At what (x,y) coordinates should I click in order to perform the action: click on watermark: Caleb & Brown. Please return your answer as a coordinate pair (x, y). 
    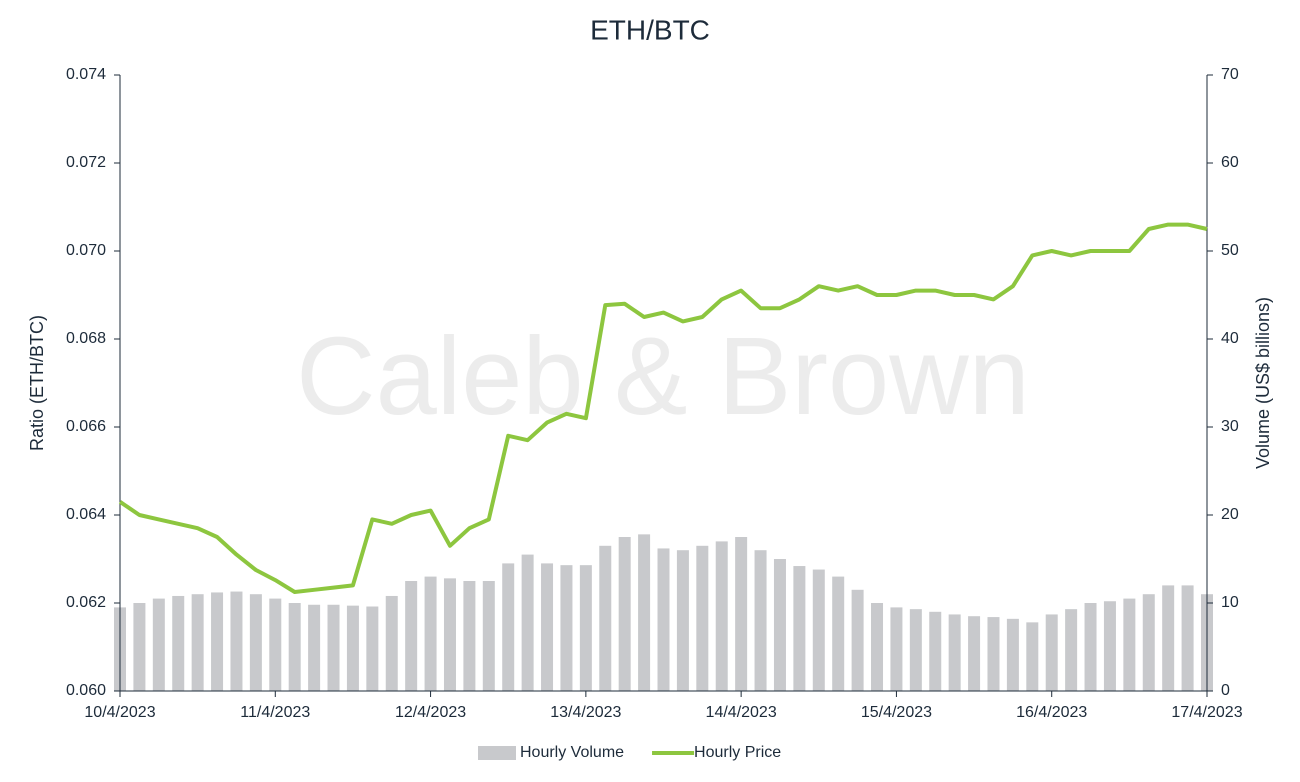
    Looking at the image, I should click on (663, 376).